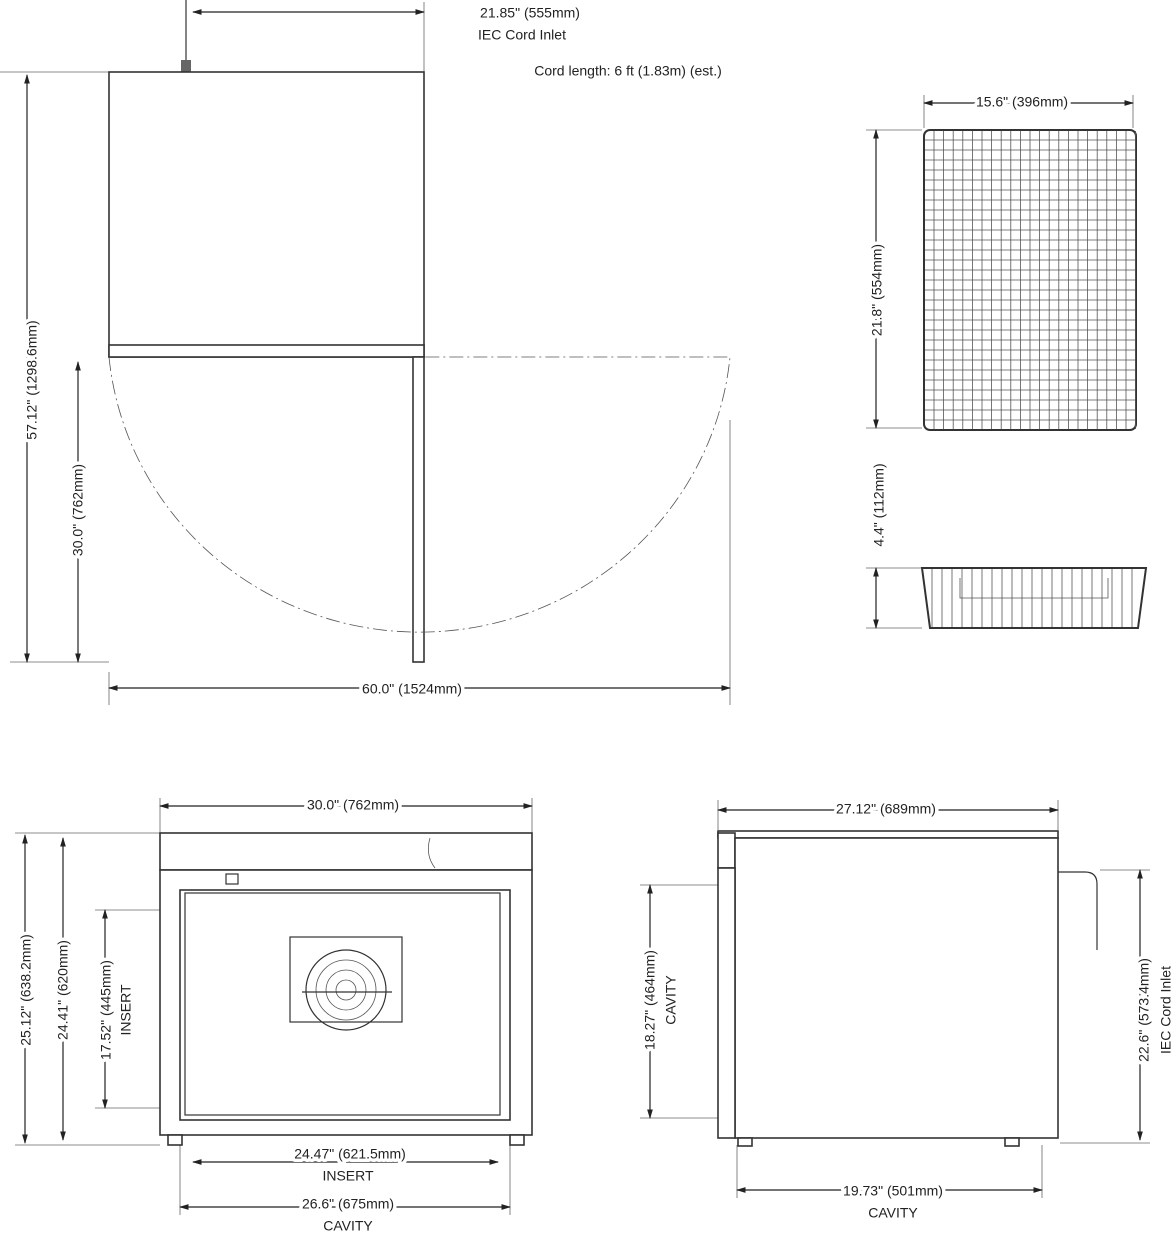 The width and height of the screenshot is (1176, 1237). I want to click on dimension-label: 19.73" (501mm), so click(893, 1191).